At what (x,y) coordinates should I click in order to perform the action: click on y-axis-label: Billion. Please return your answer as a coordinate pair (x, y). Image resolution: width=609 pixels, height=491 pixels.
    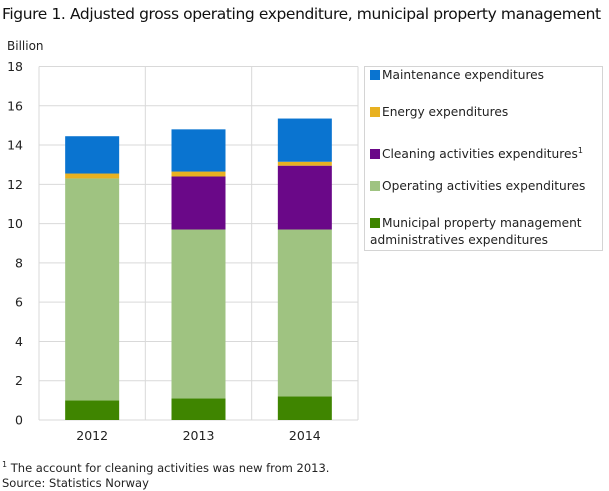
    Looking at the image, I should click on (25, 46).